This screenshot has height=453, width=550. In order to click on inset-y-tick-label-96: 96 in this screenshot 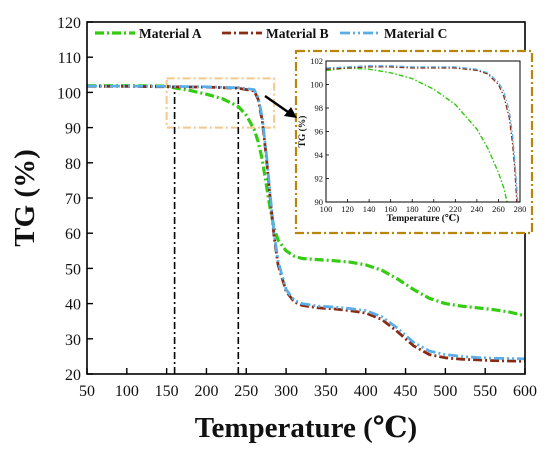, I will do `click(319, 132)`.